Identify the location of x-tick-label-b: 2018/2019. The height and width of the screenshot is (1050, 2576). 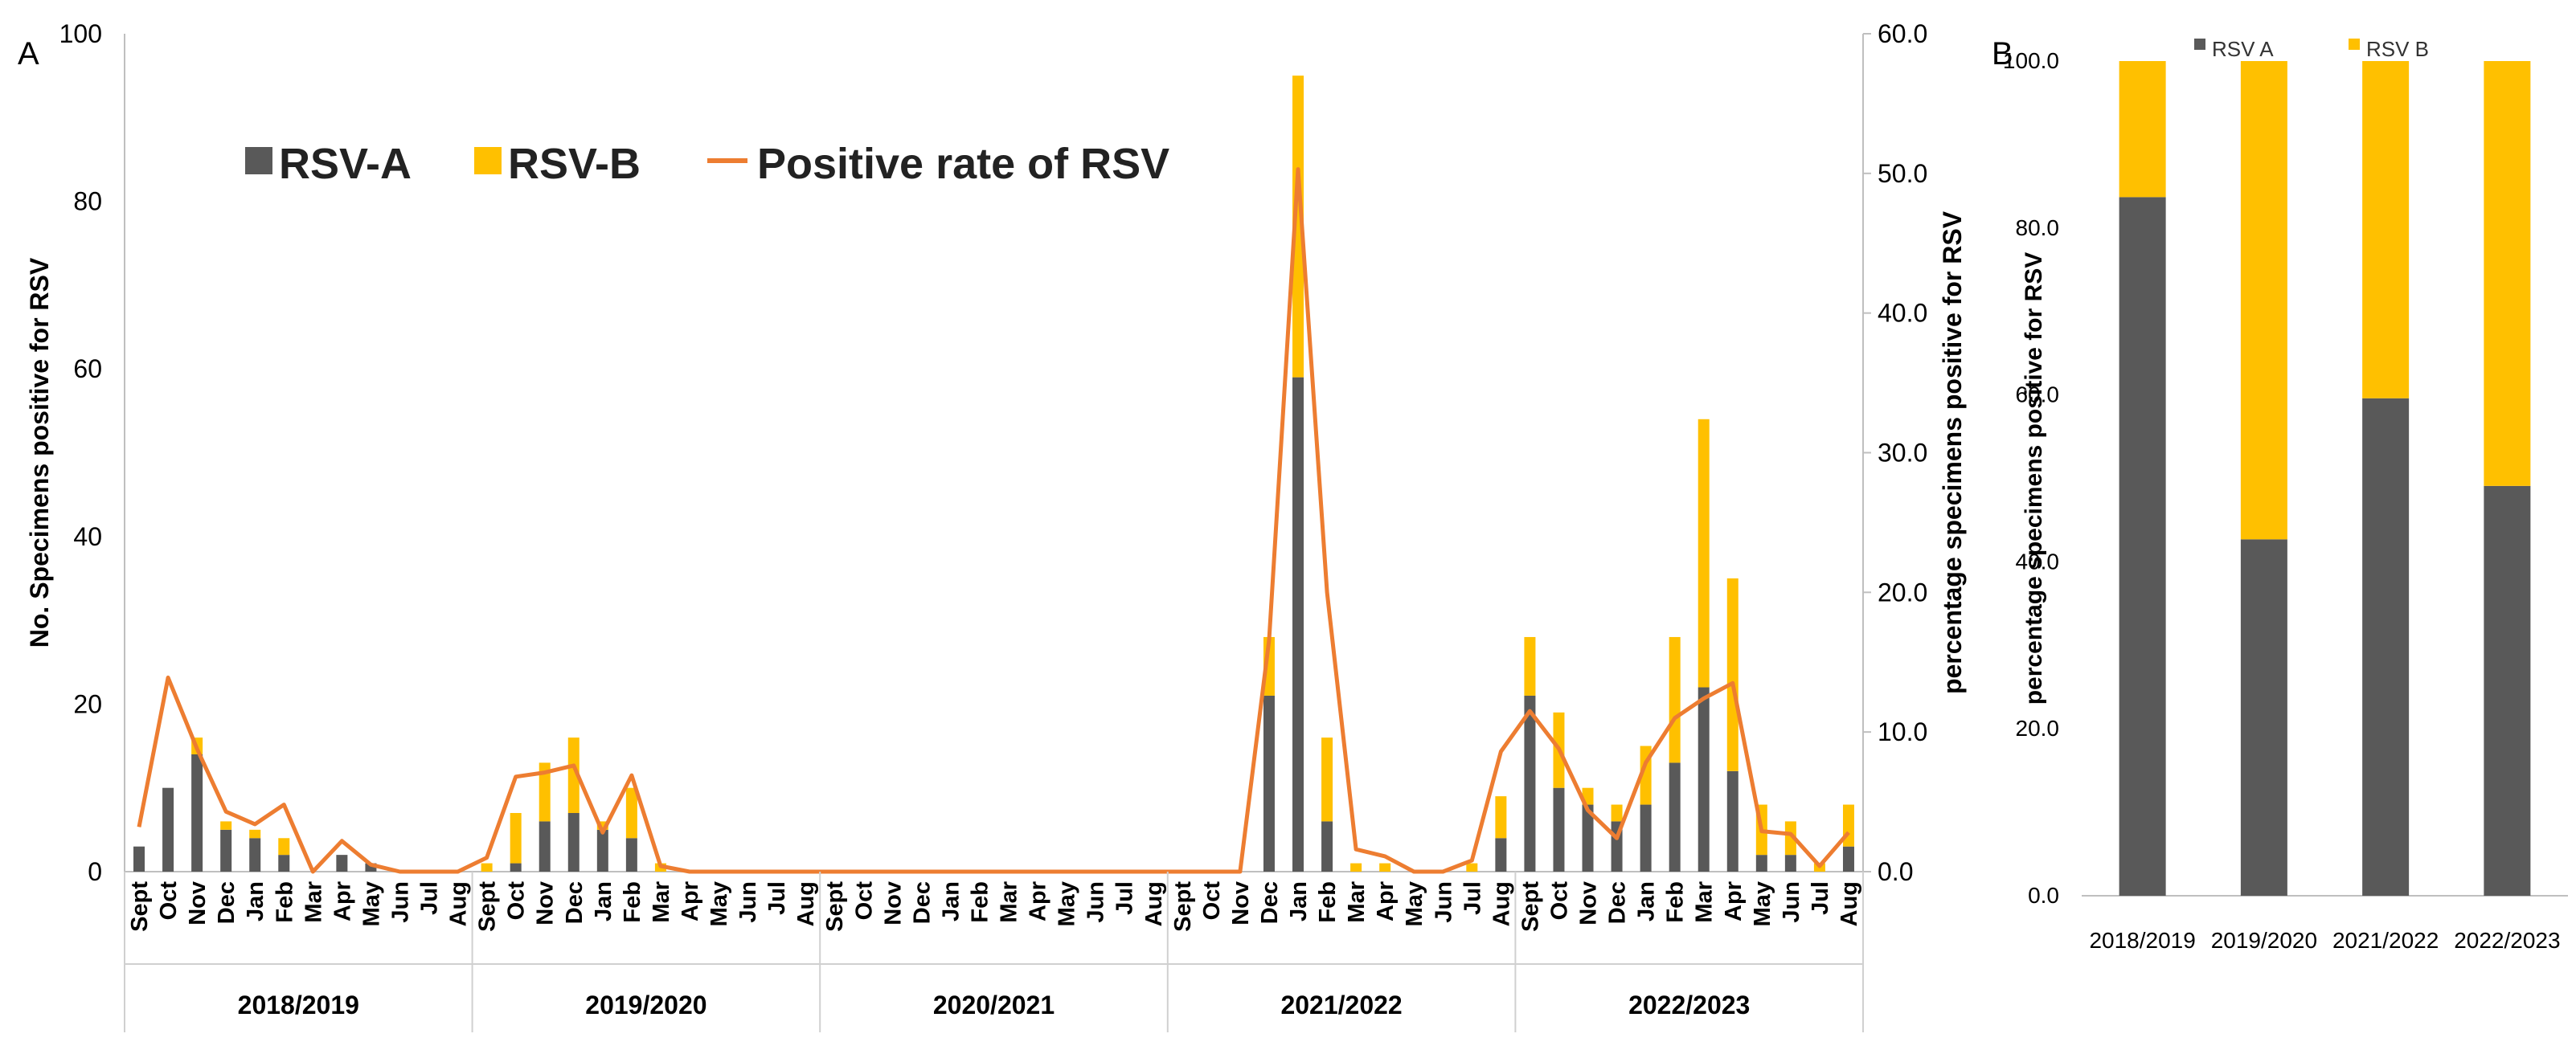
(2142, 940).